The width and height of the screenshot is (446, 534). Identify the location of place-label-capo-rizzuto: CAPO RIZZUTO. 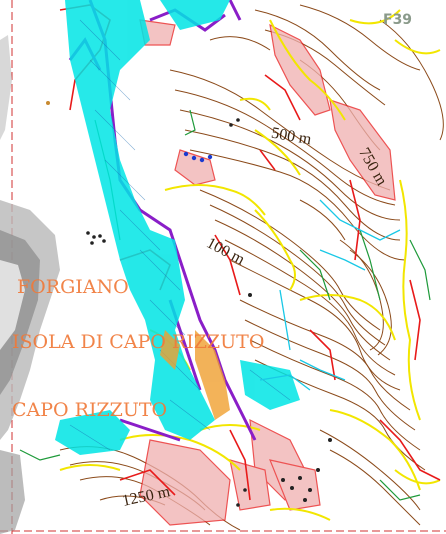
(90, 410).